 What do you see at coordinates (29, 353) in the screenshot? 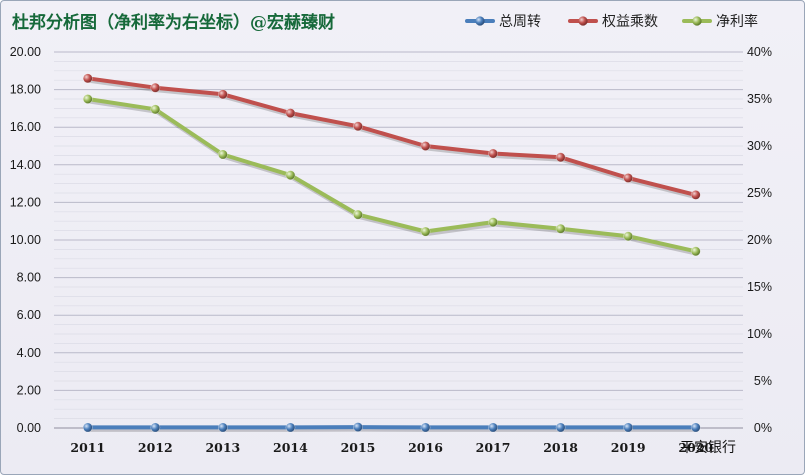
I see `y-left-tick-label: 4.00` at bounding box center [29, 353].